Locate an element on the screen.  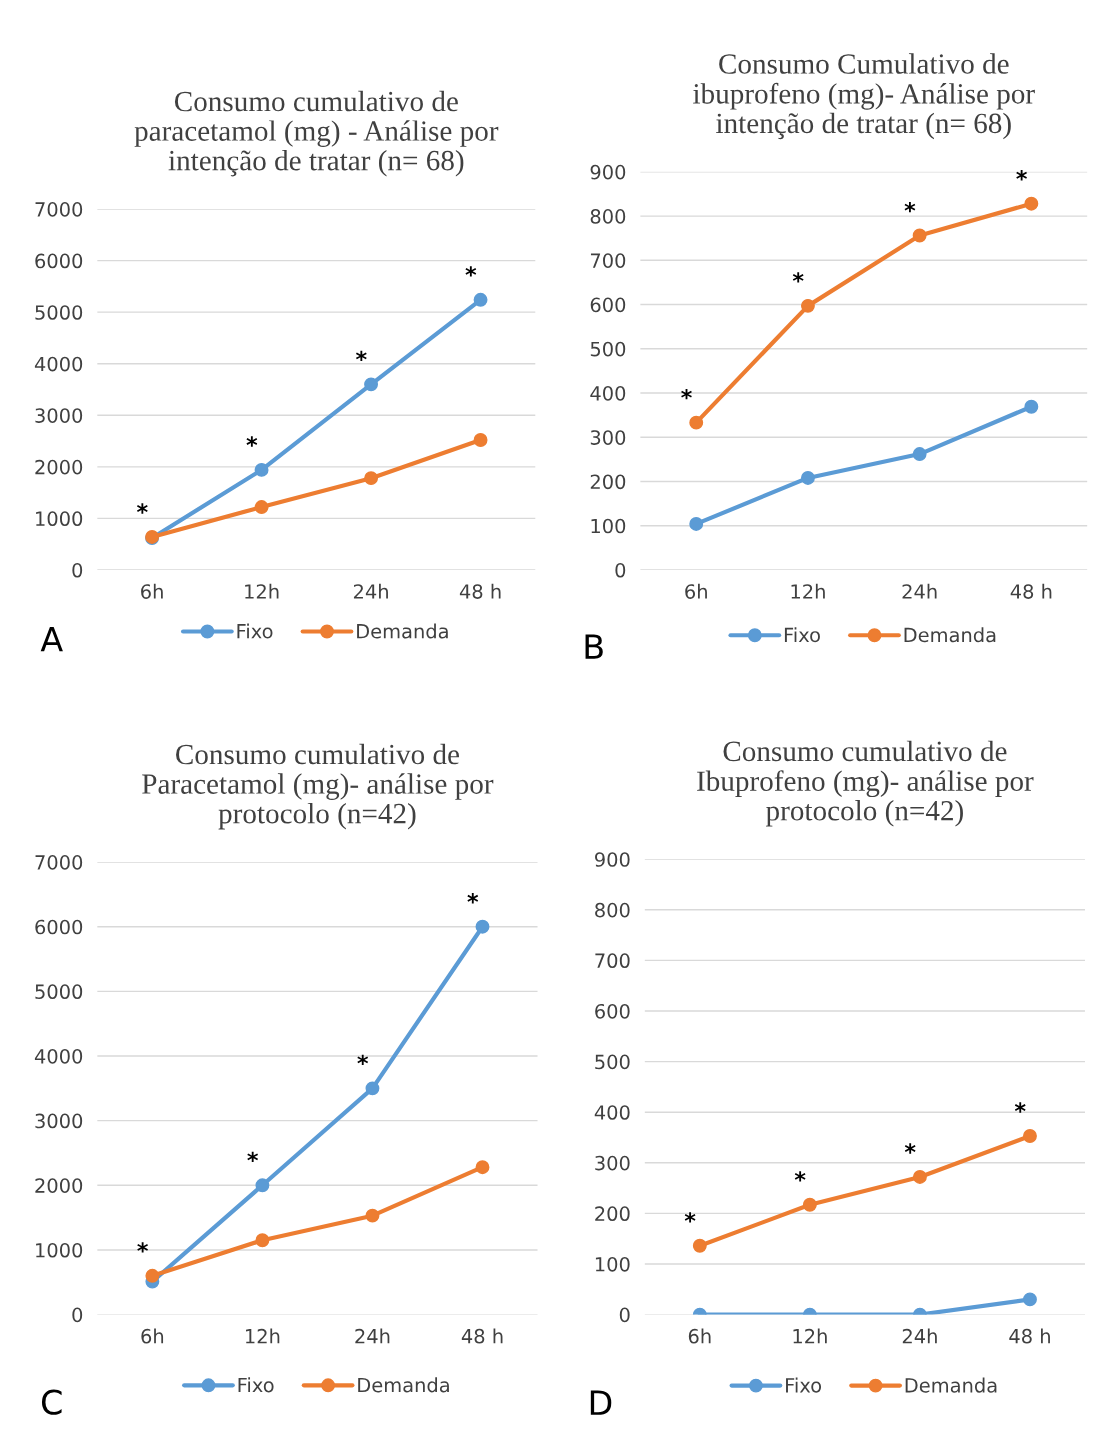
text: D is located at coordinates (601, 1402).